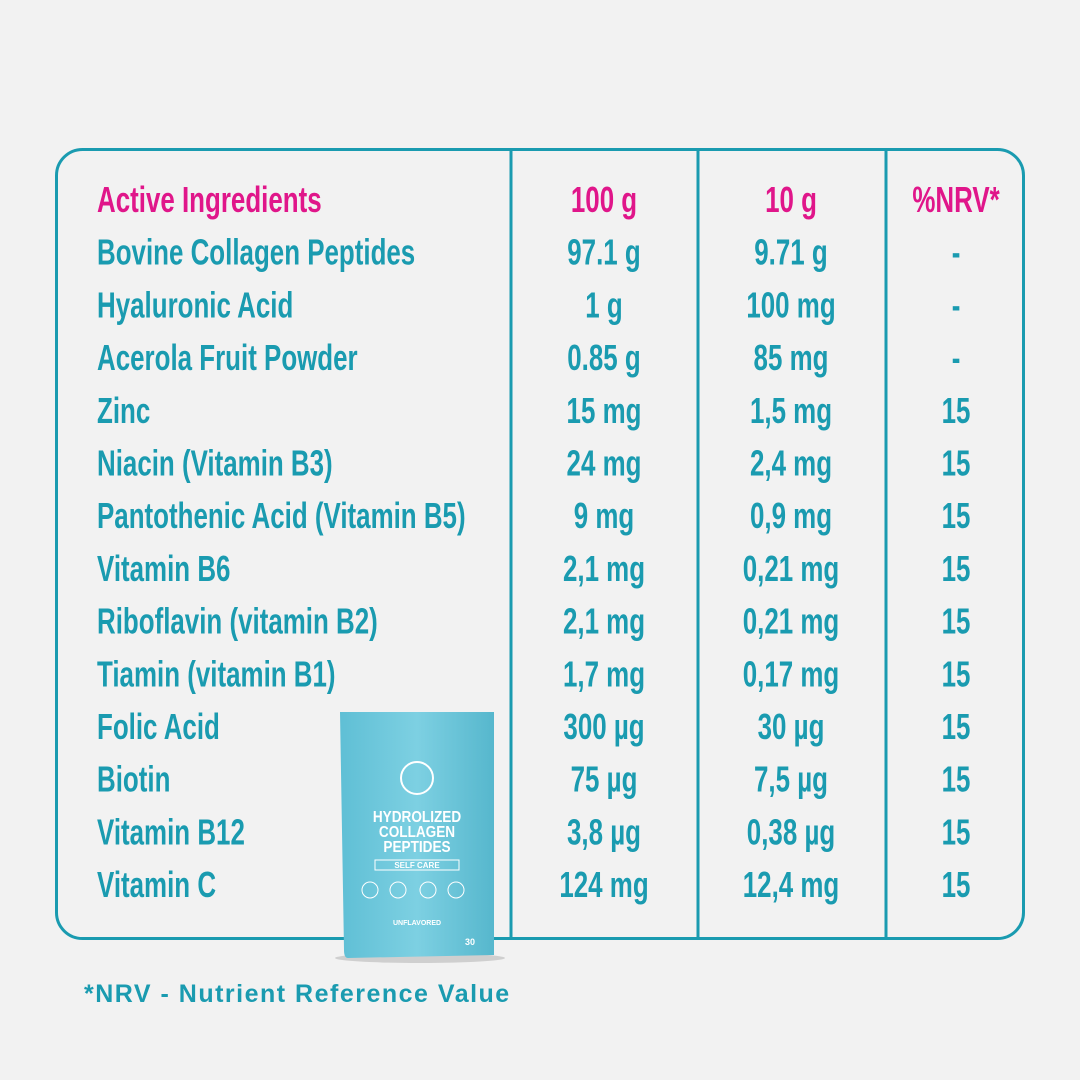 The width and height of the screenshot is (1080, 1080). Describe the element at coordinates (171, 832) in the screenshot. I see `ingredient-cell: Vitamin B12` at that location.